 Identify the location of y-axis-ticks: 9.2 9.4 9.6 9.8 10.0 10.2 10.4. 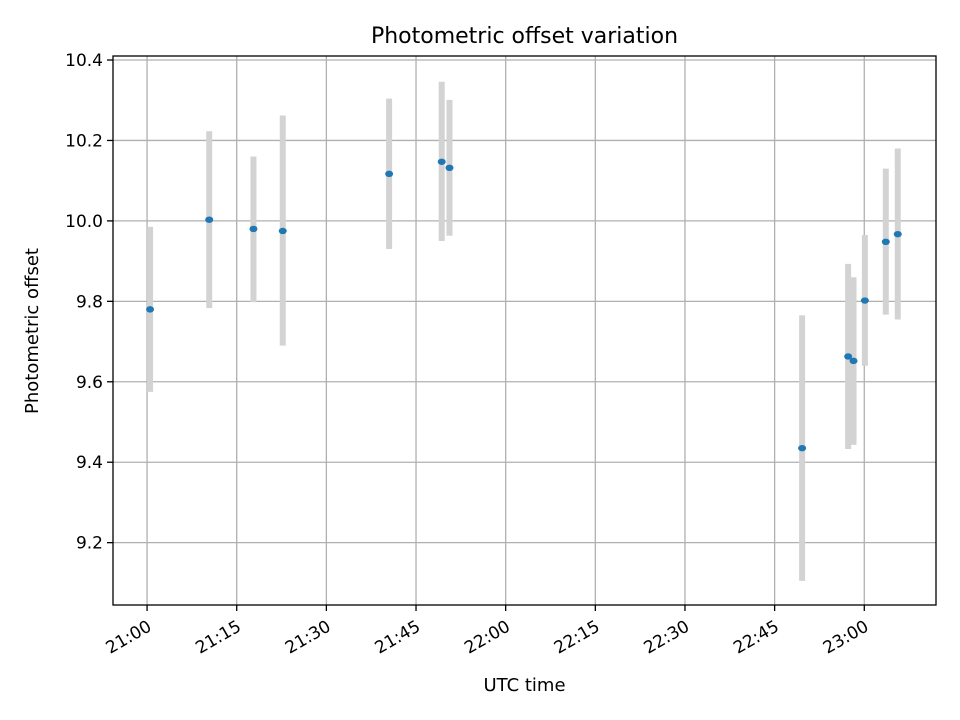
(89, 302).